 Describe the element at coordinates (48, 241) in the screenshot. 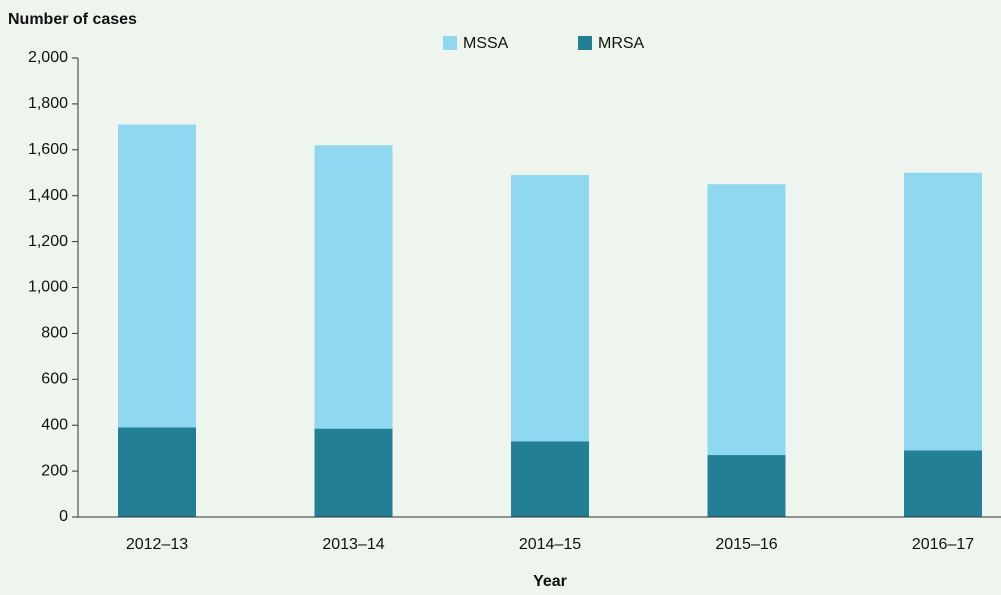

I see `y-tick-label: 1,200` at that location.